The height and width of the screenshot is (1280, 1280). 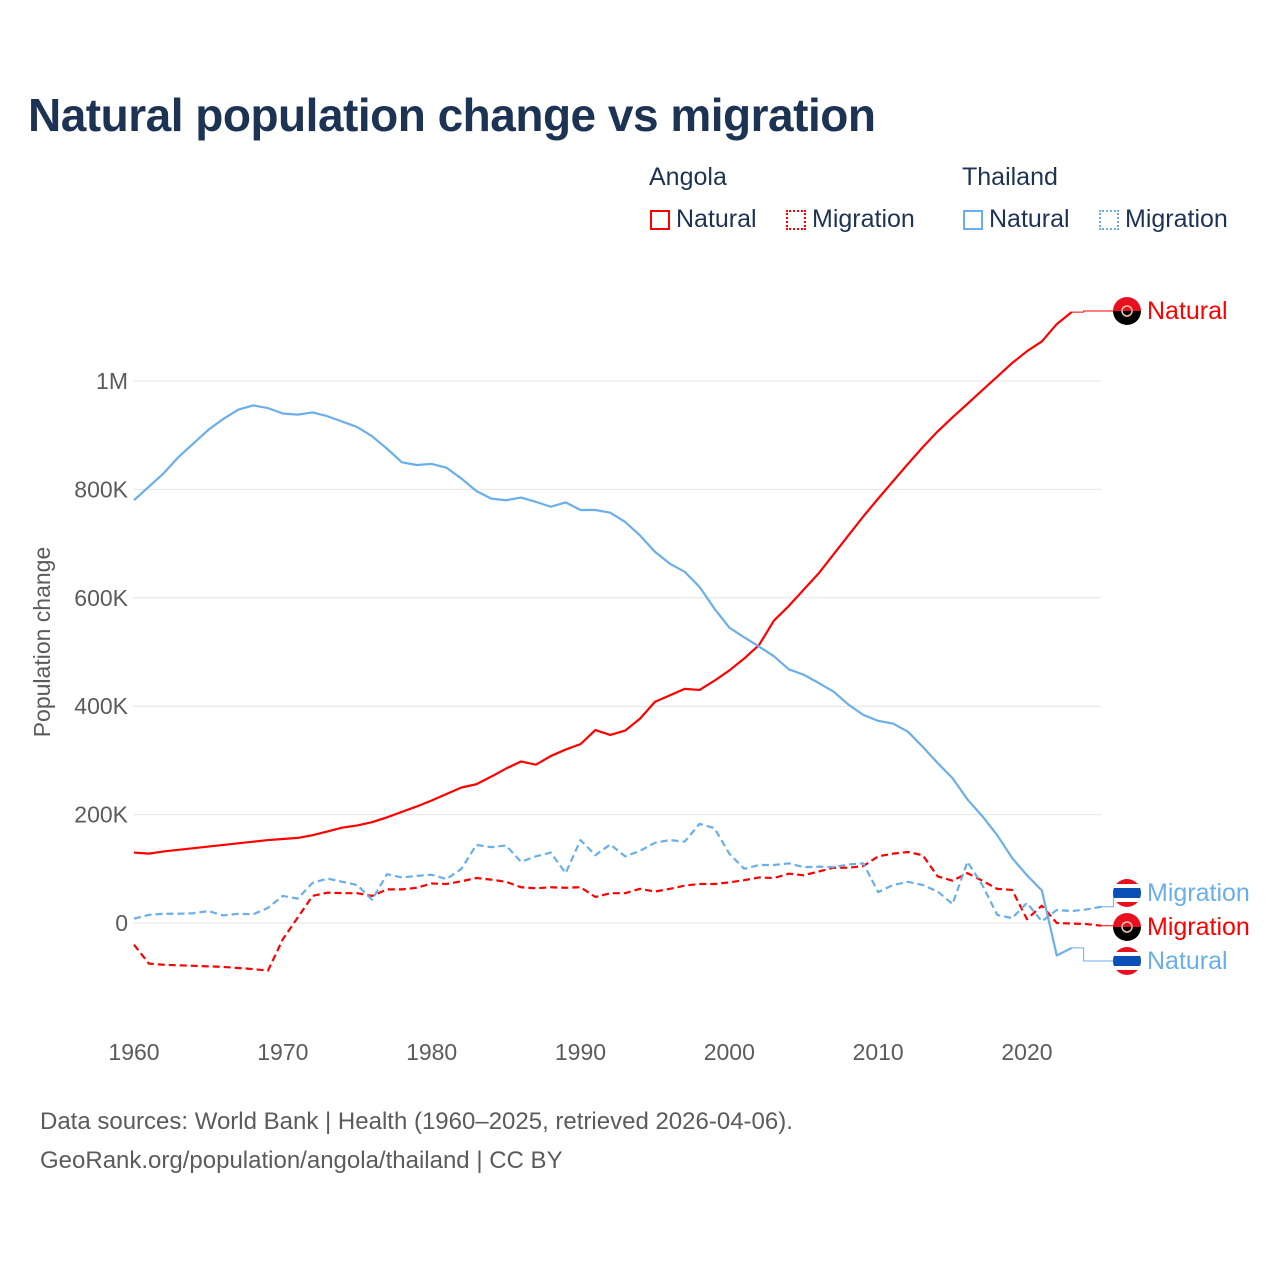 What do you see at coordinates (729, 1052) in the screenshot?
I see `x-tick-label: 2000` at bounding box center [729, 1052].